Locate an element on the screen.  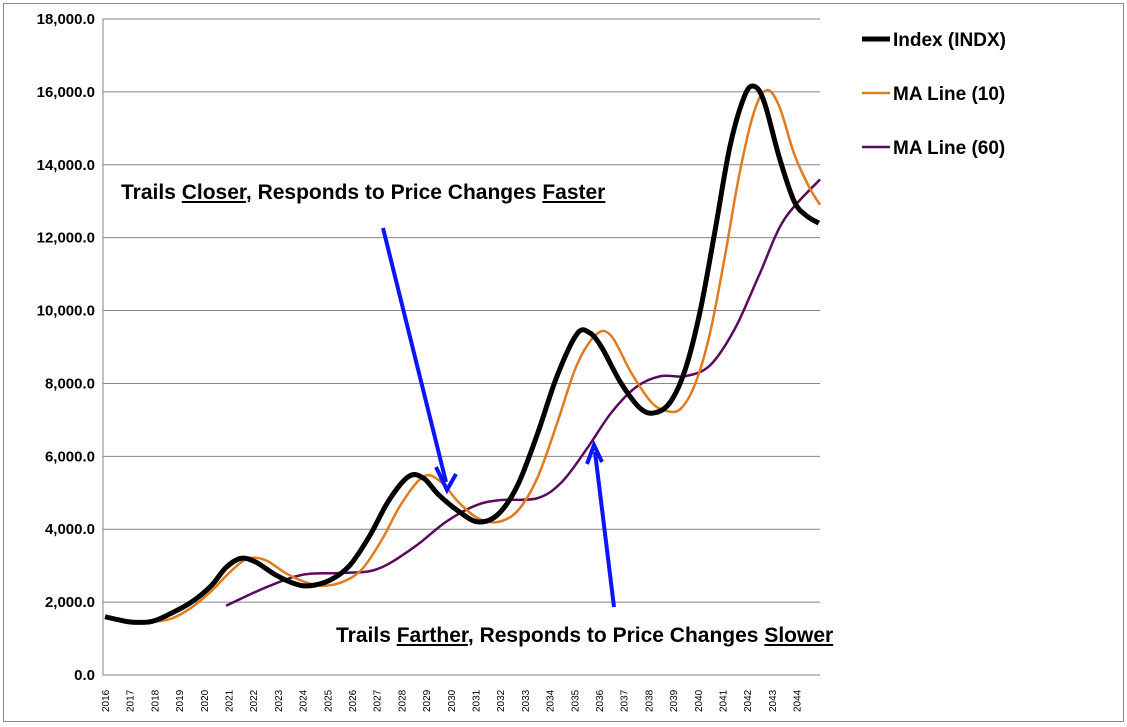
x-tick-label: 2025 is located at coordinates (328, 700).